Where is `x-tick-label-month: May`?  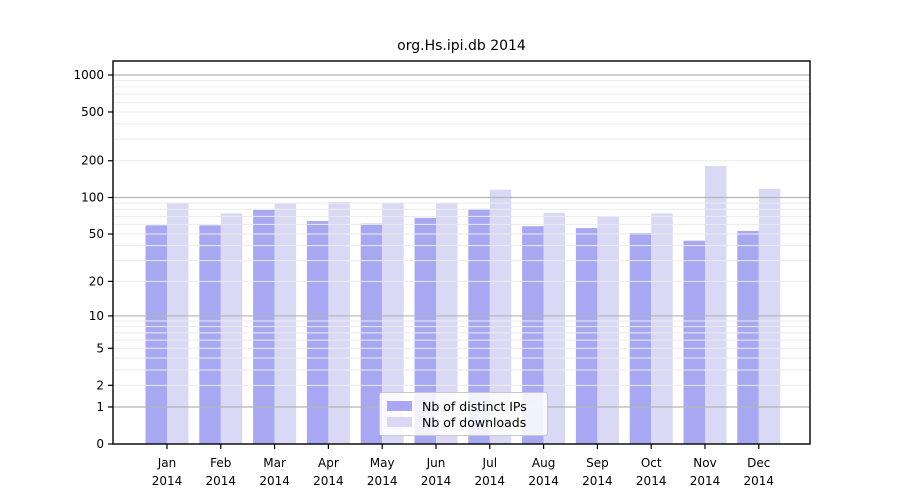 x-tick-label-month: May is located at coordinates (382, 463).